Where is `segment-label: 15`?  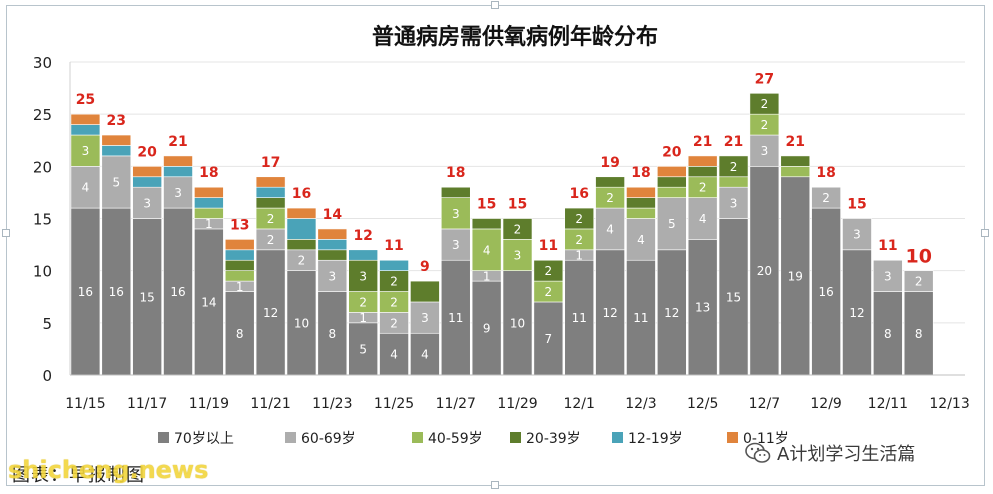 segment-label: 15 is located at coordinates (147, 297).